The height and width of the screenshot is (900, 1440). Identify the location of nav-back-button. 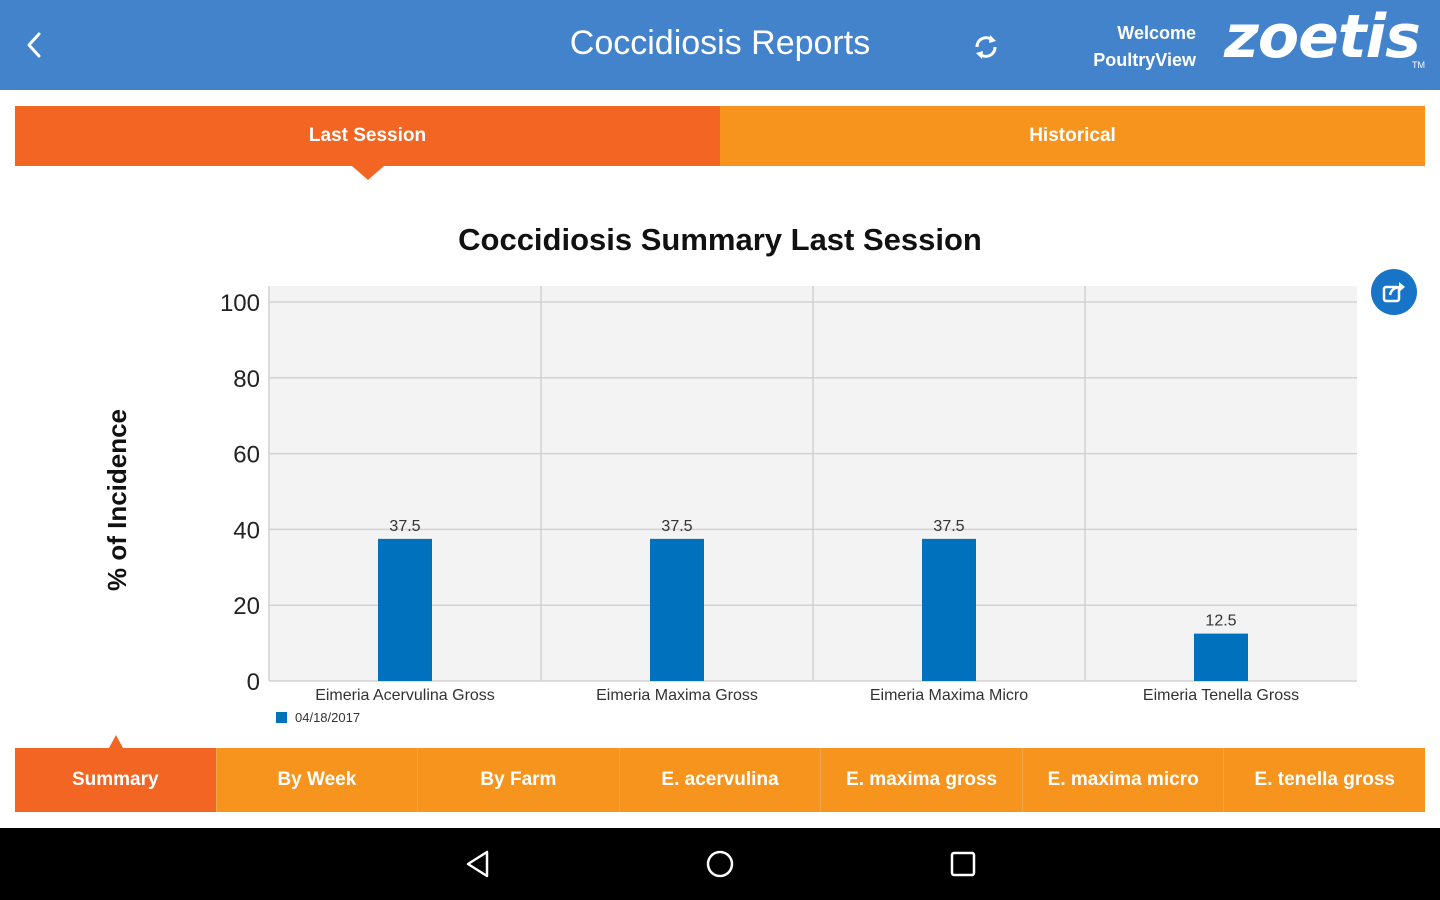
(478, 864).